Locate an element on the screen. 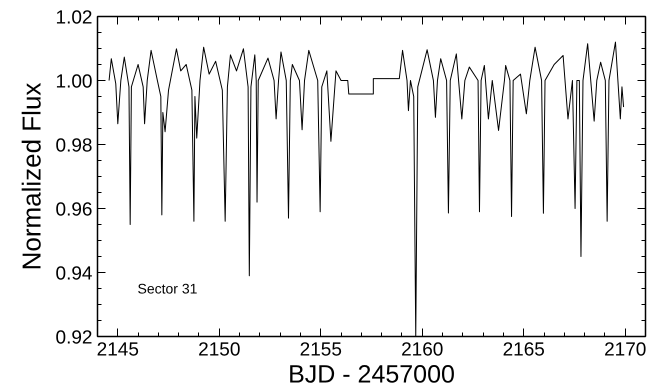 The height and width of the screenshot is (392, 664). y-tick-label: 0.98 is located at coordinates (74, 146).